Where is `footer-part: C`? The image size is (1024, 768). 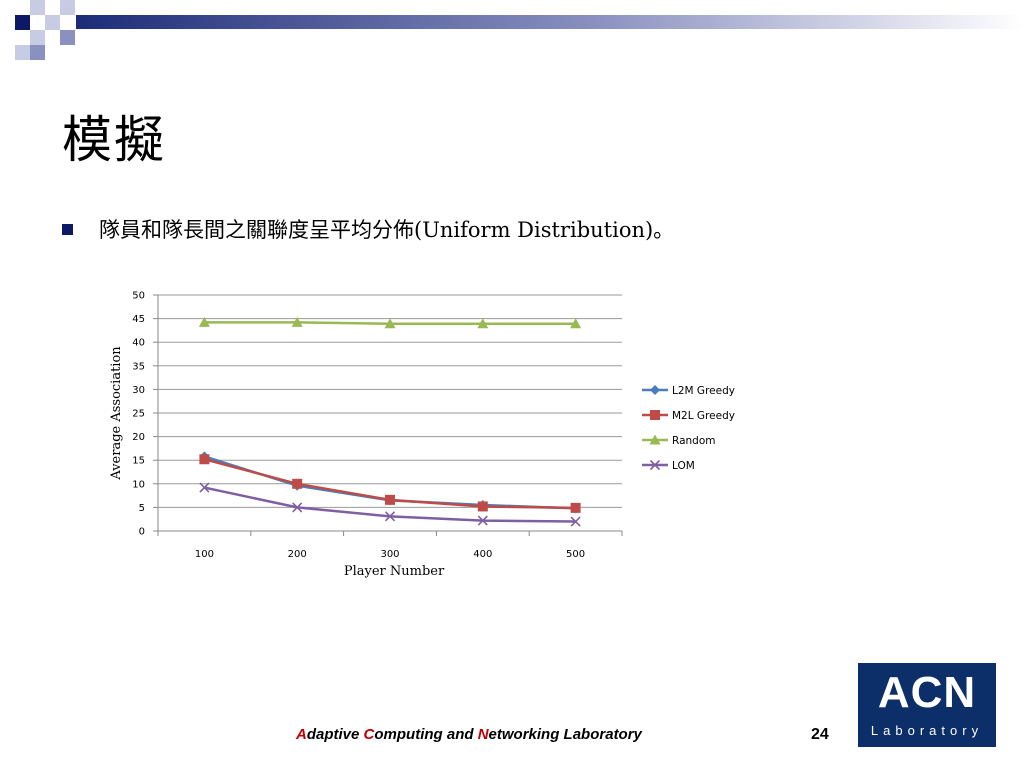 footer-part: C is located at coordinates (369, 734).